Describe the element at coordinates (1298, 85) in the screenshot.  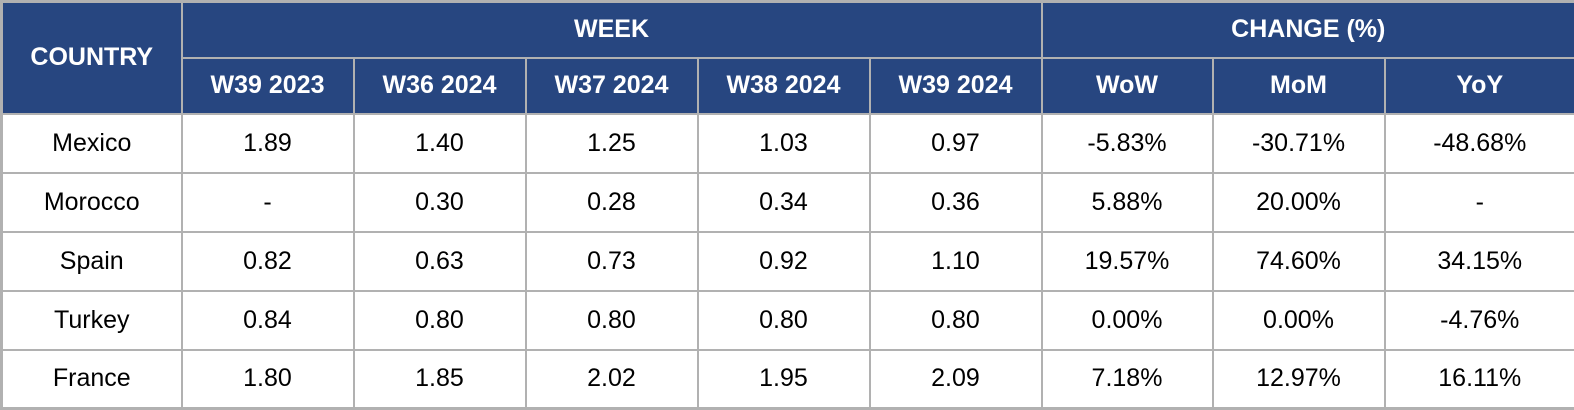
I see `column-header-change-1: MoM` at that location.